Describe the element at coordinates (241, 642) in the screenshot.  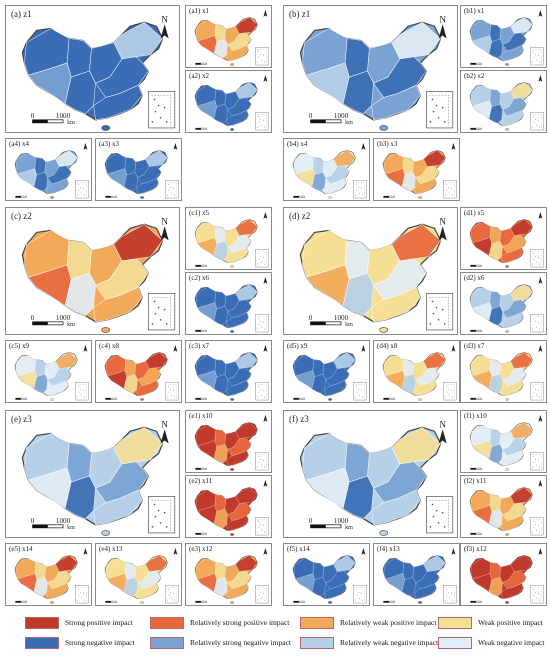
I see `legend-label: Relatively strong negative impact` at that location.